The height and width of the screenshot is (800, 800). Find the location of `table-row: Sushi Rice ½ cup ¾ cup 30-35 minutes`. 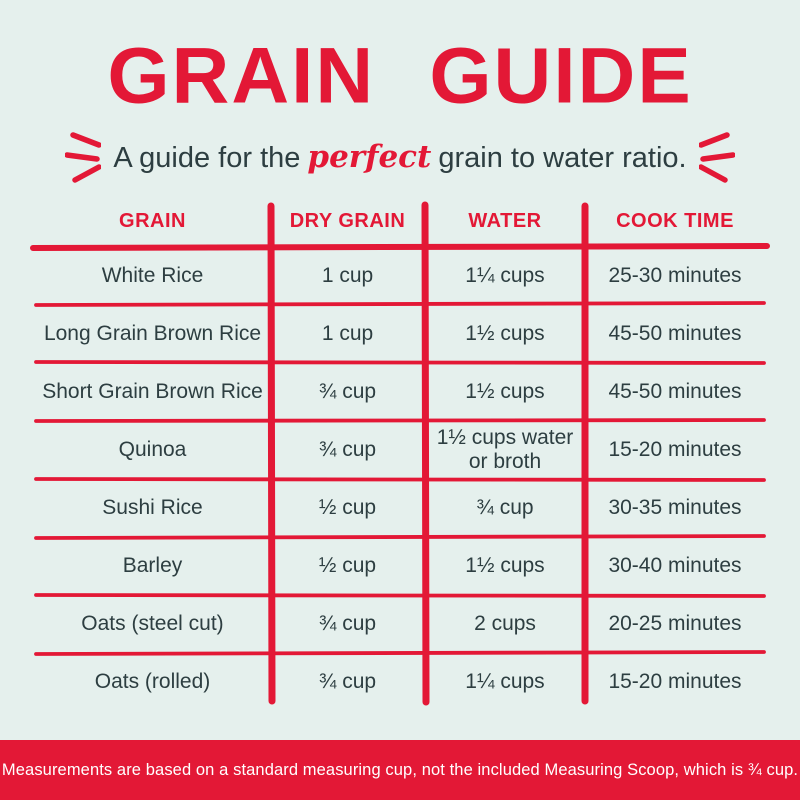

table-row: Sushi Rice ½ cup ¾ cup 30-35 minutes is located at coordinates (400, 508).